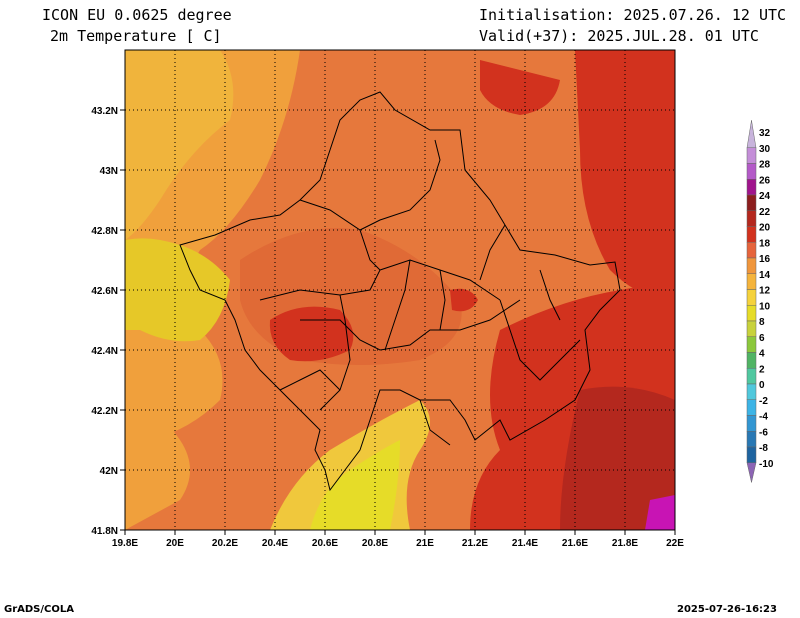 This screenshot has height=618, width=800. What do you see at coordinates (675, 543) in the screenshot?
I see `lon-label: 22E` at bounding box center [675, 543].